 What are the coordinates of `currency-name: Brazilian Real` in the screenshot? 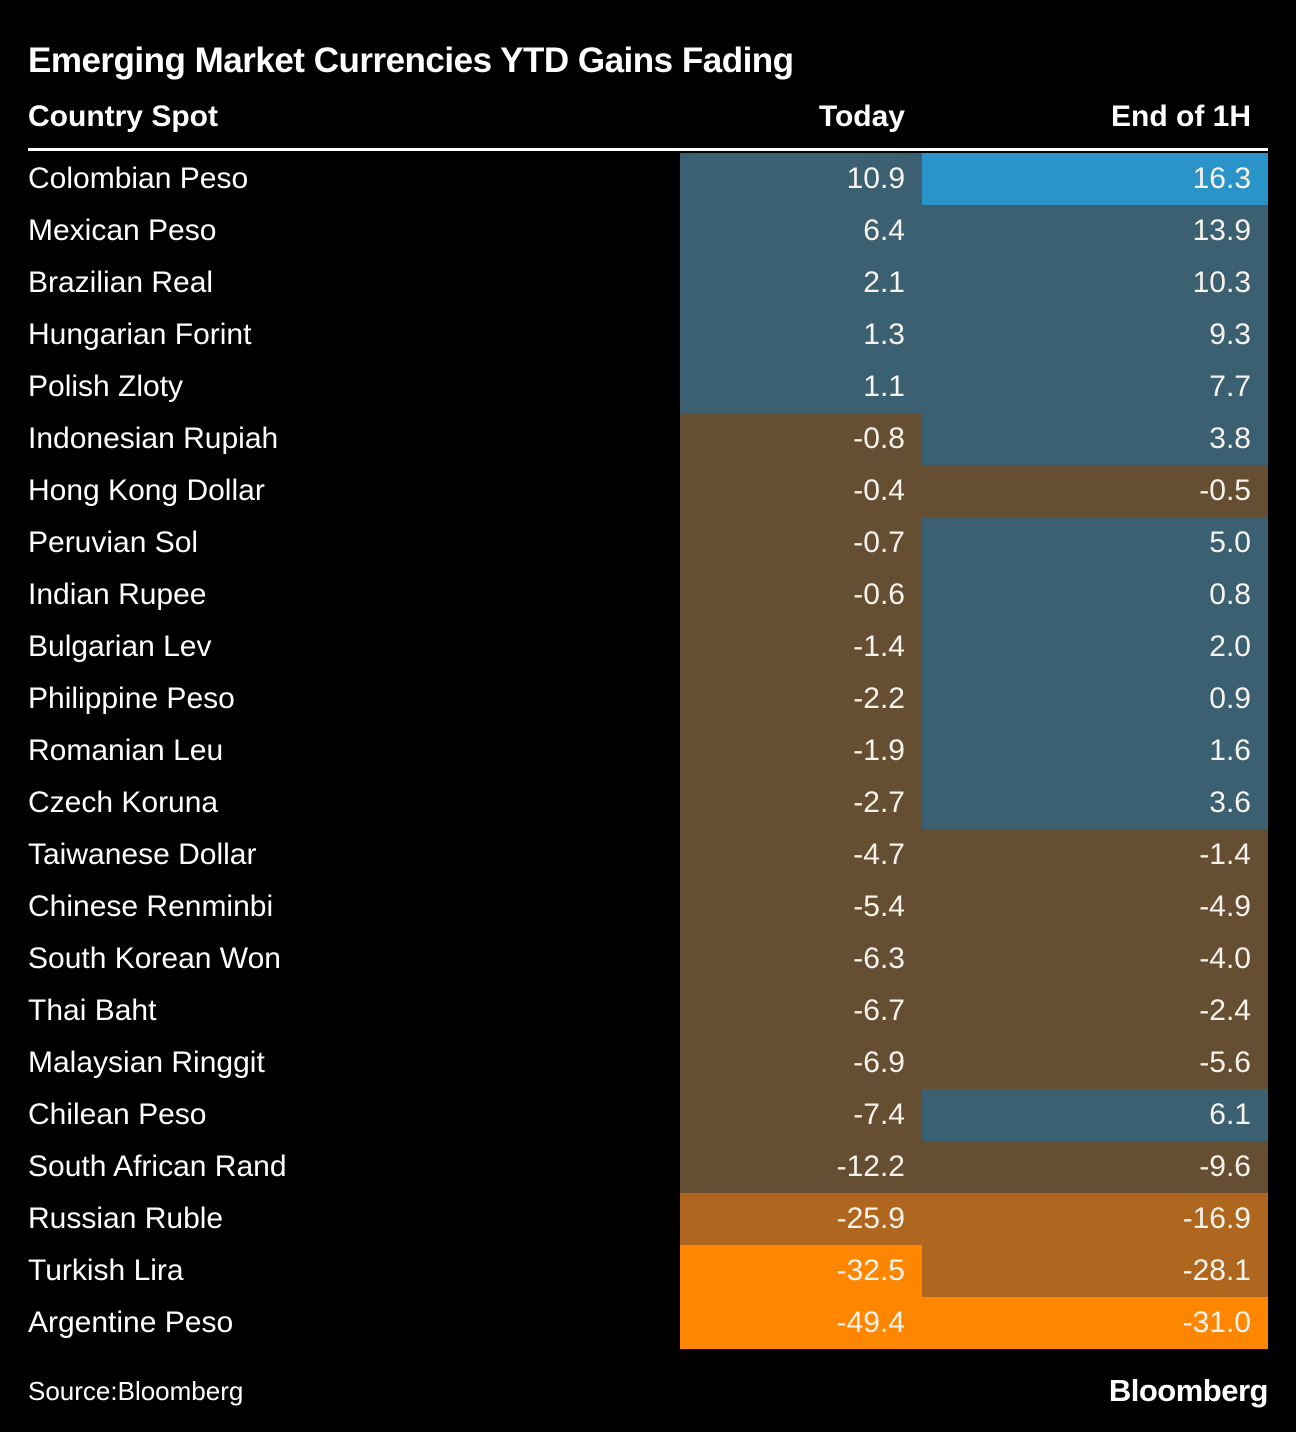 It's located at (354, 283).